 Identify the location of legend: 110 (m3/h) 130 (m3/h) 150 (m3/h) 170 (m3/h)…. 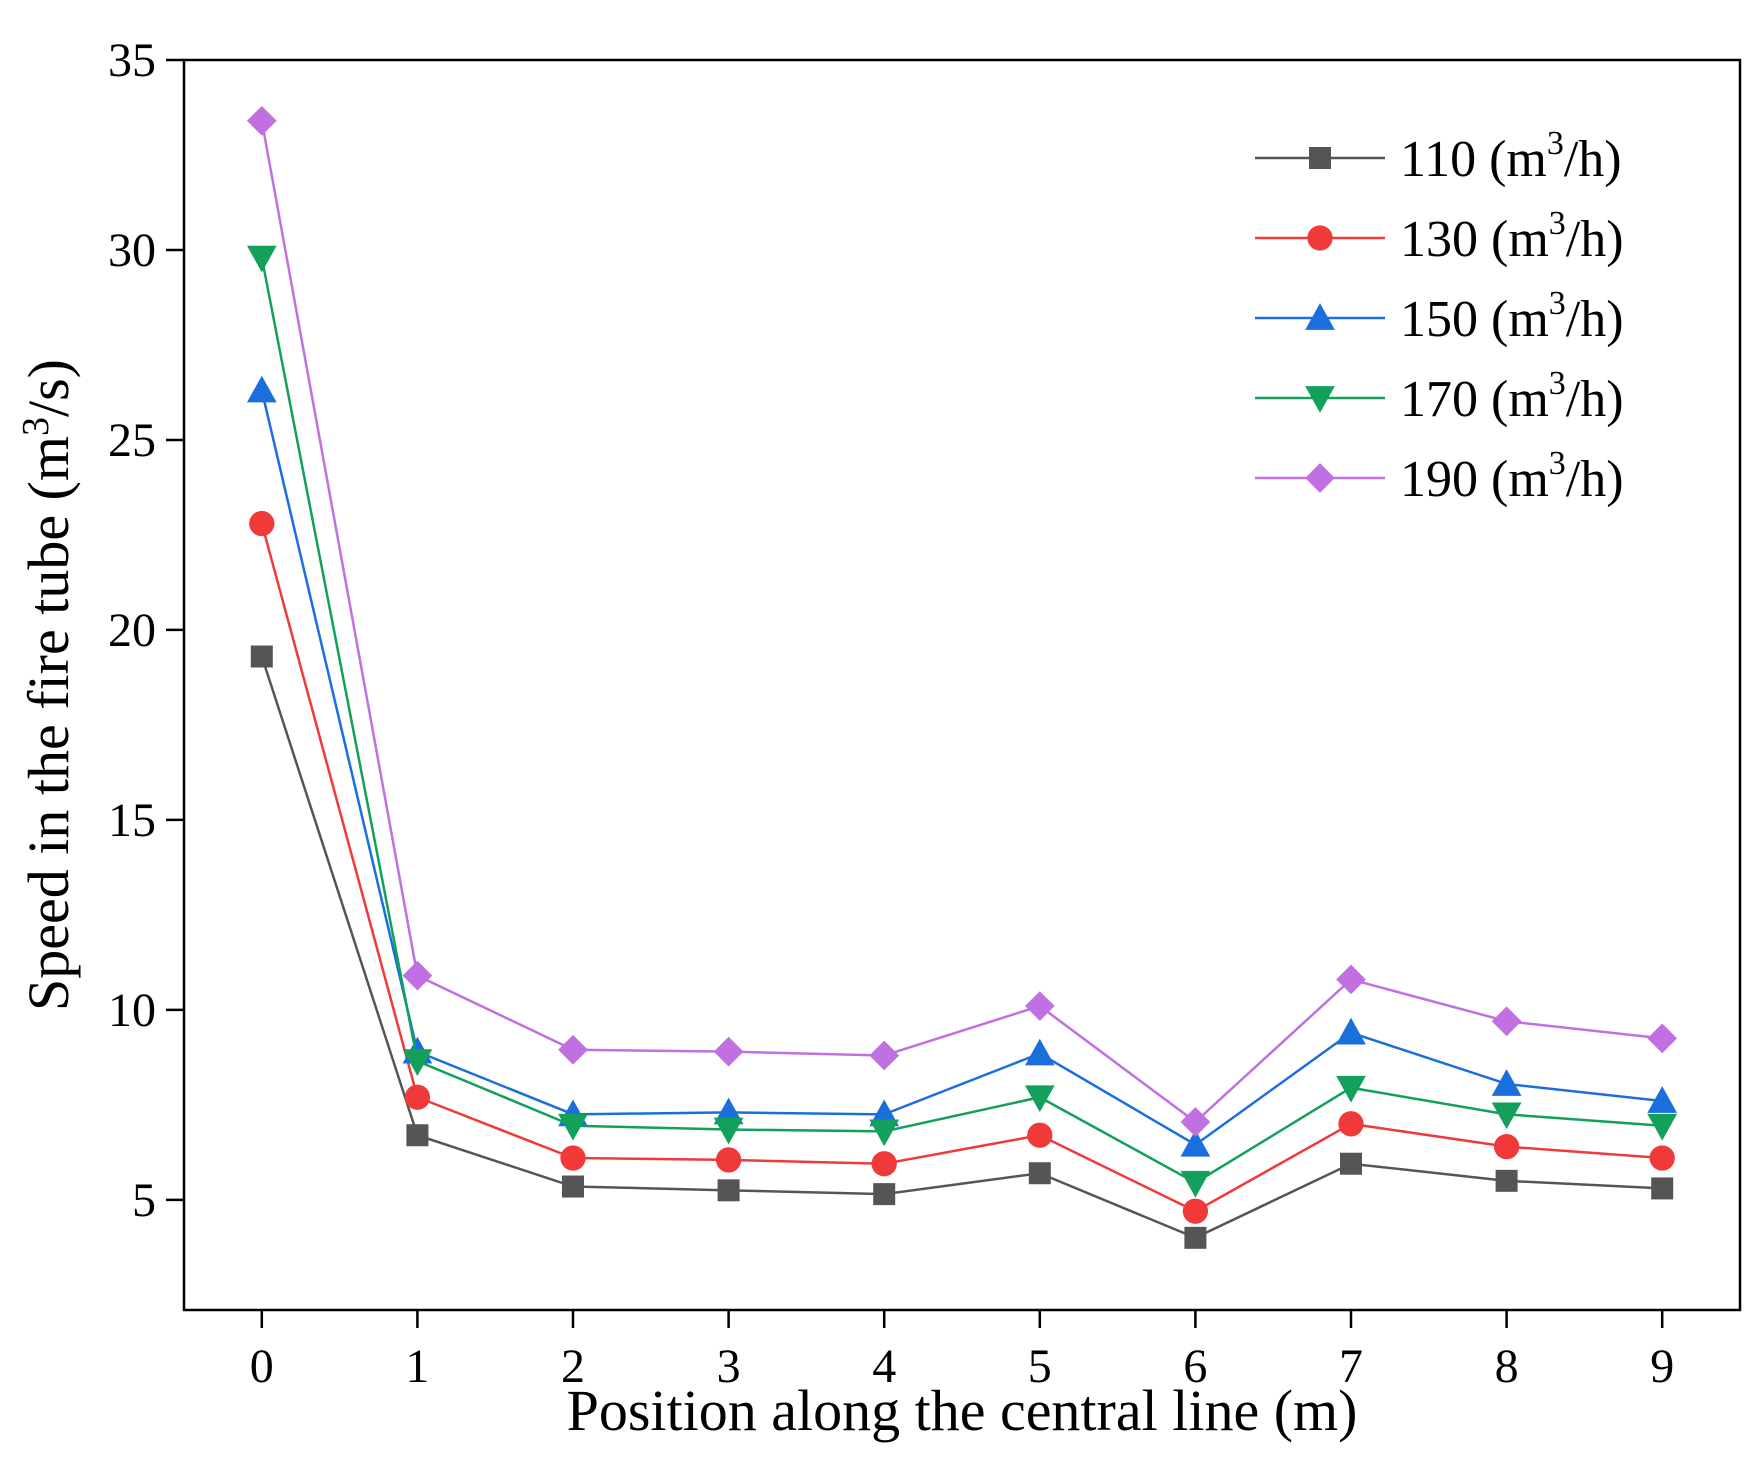
(1439, 316).